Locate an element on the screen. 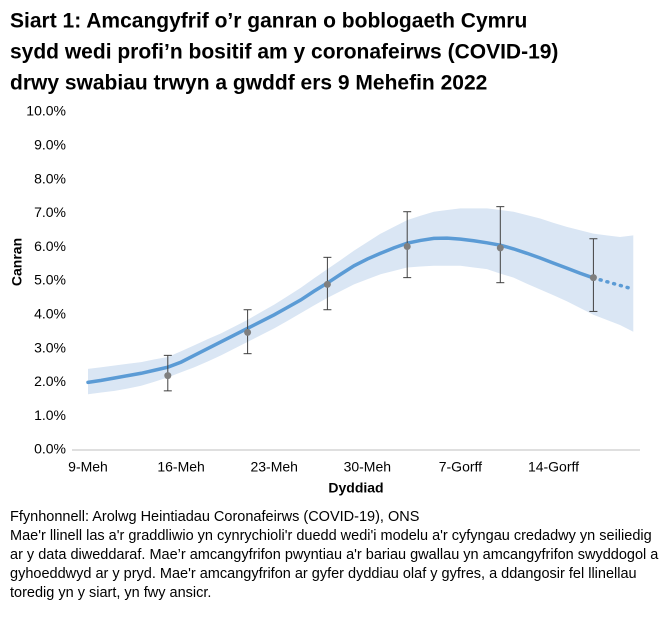  y-tick-label: 5.0% is located at coordinates (50, 280).